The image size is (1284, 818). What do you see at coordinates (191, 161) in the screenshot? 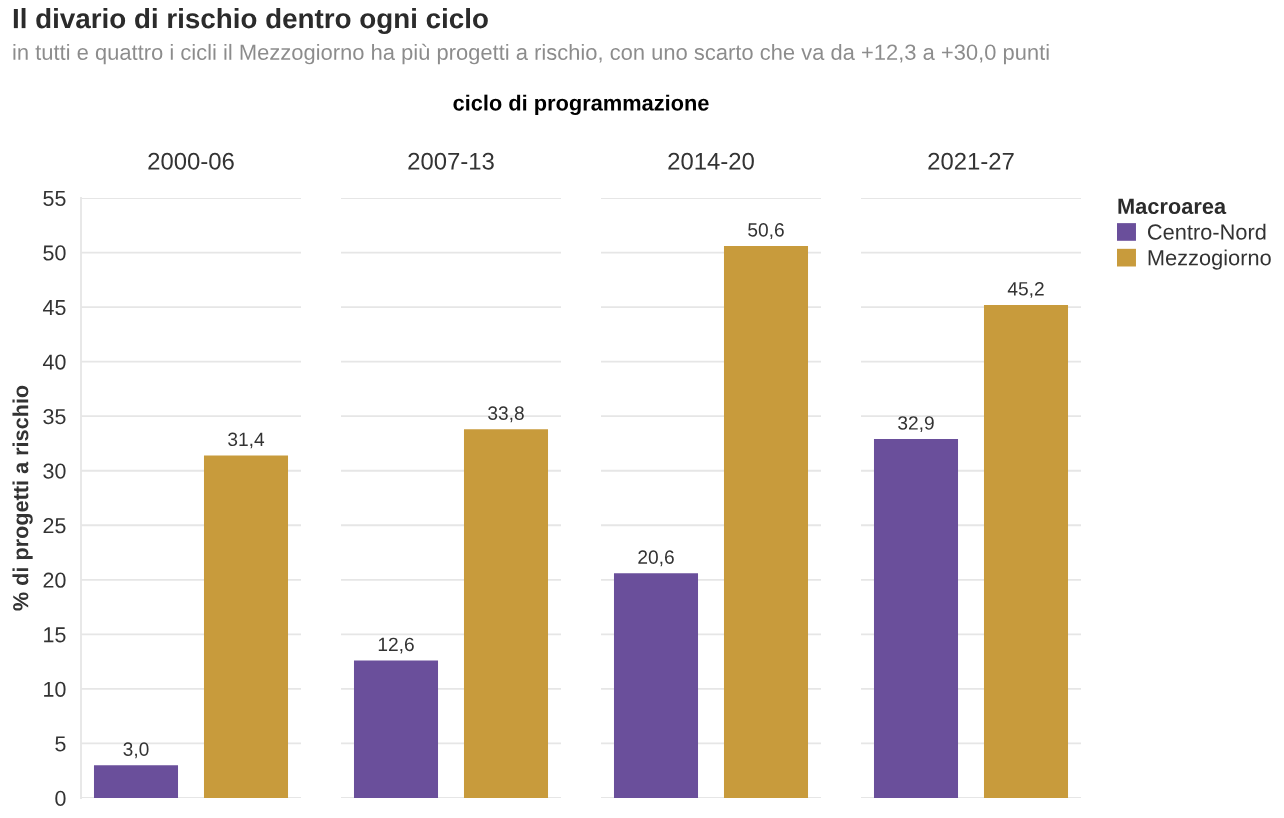
I see `x-tick-label: 2000-06` at bounding box center [191, 161].